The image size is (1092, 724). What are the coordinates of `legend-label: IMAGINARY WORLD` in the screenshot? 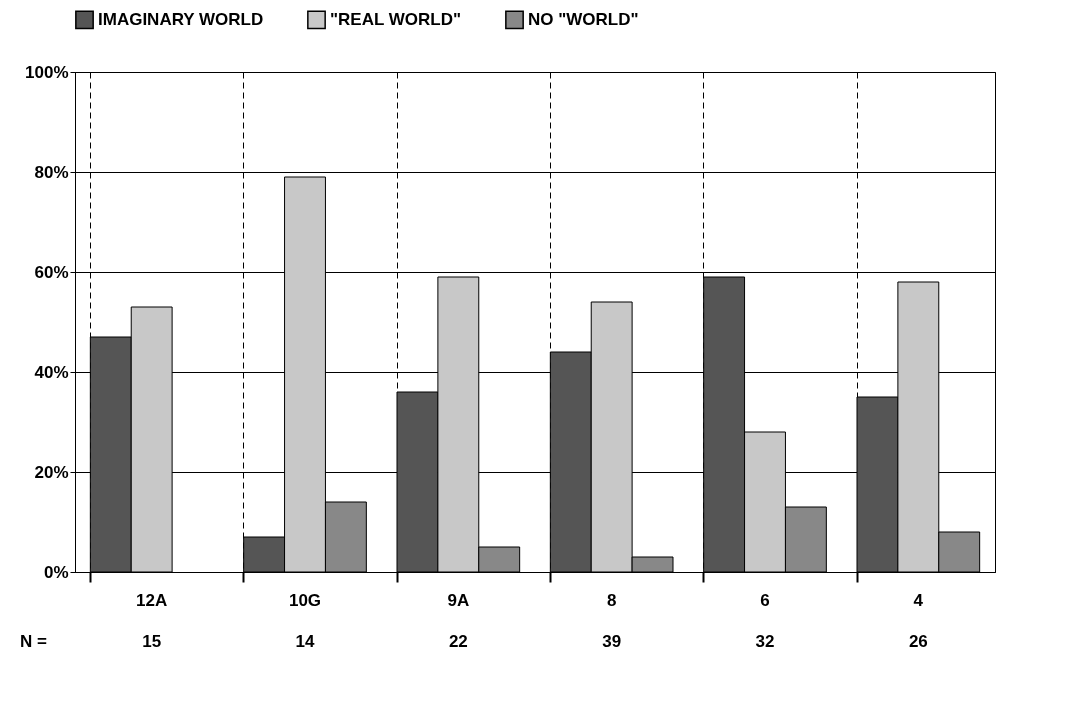 It's located at (181, 19).